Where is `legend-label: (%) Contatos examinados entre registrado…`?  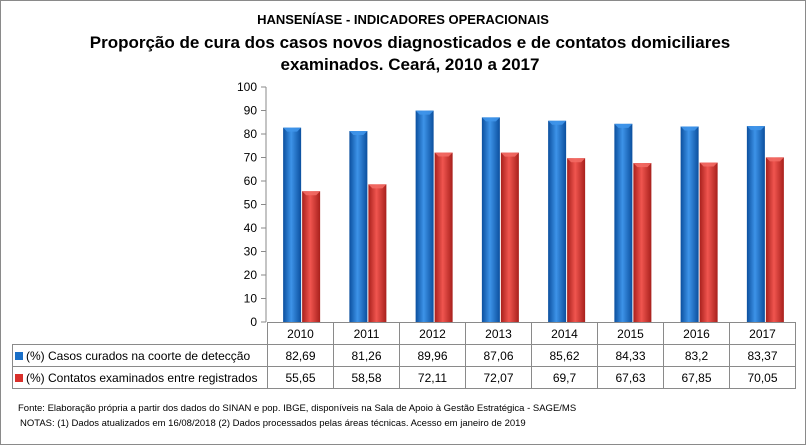 legend-label: (%) Contatos examinados entre registrado… is located at coordinates (142, 377).